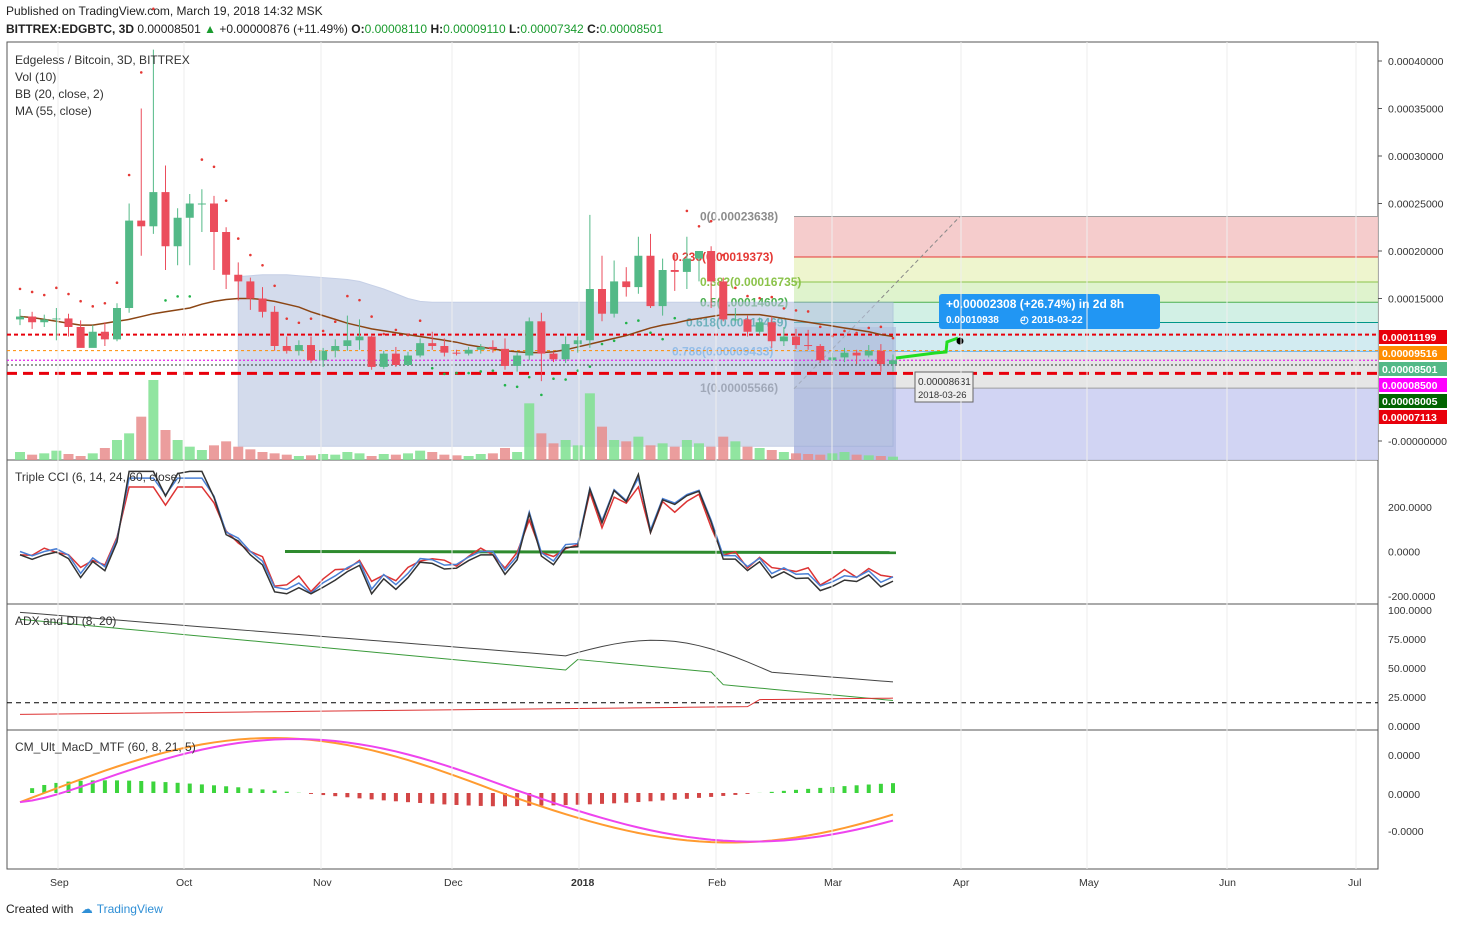  I want to click on projection-tooltip-date: ◴ 2018-03-22, so click(1051, 320).